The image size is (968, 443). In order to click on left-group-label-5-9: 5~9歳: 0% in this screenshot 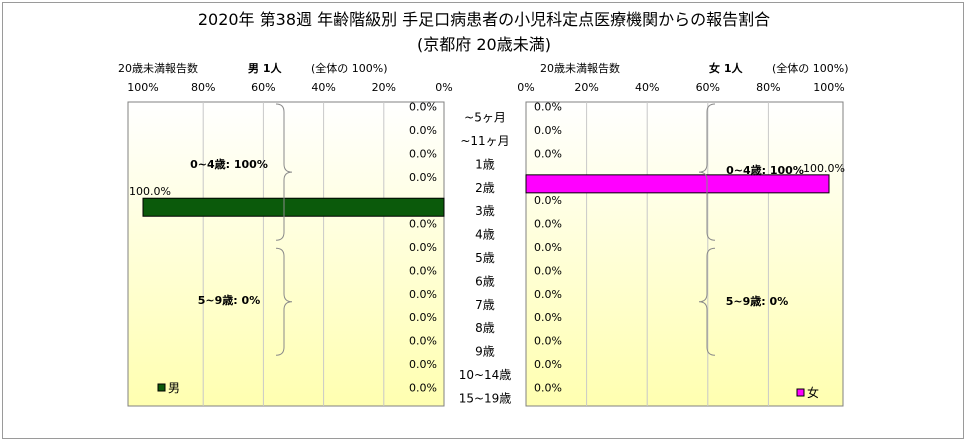, I will do `click(229, 300)`.